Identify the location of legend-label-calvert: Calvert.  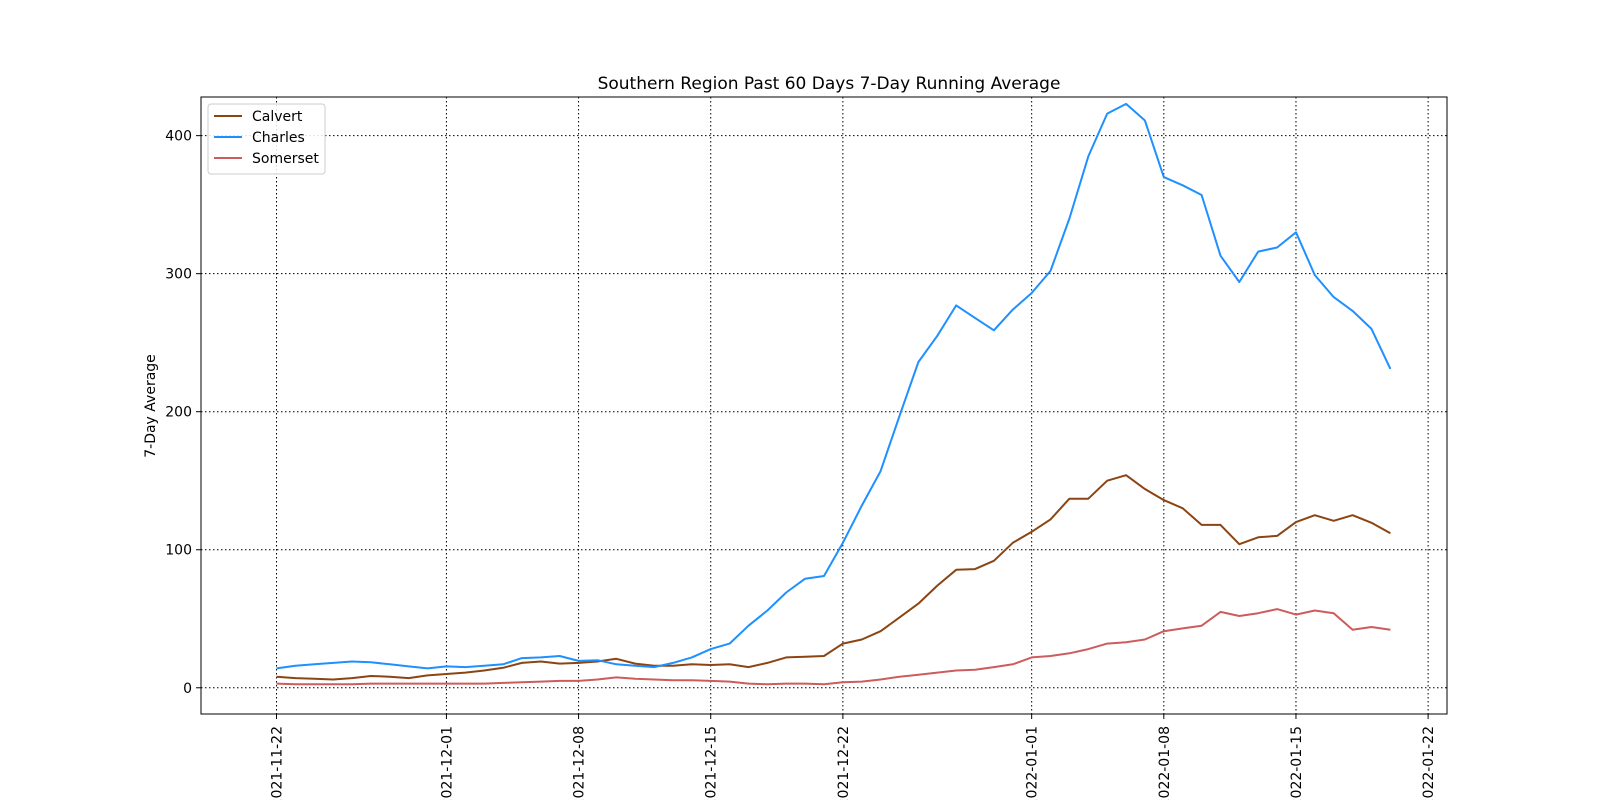
(277, 117).